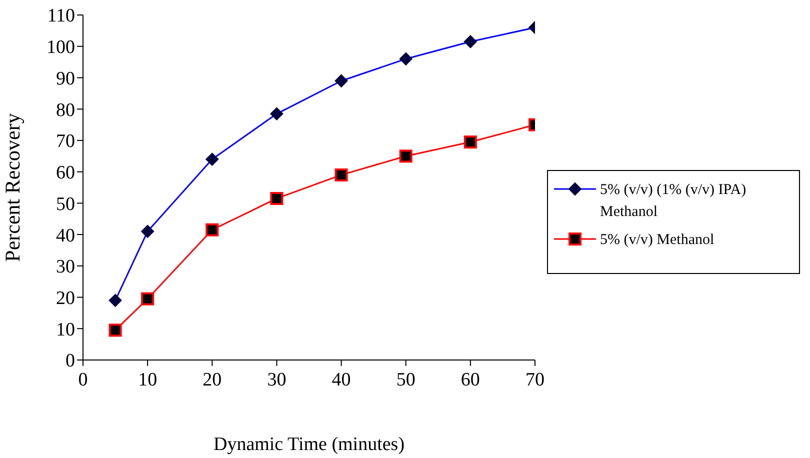 This screenshot has width=810, height=458. I want to click on x-tick-label: 50, so click(406, 379).